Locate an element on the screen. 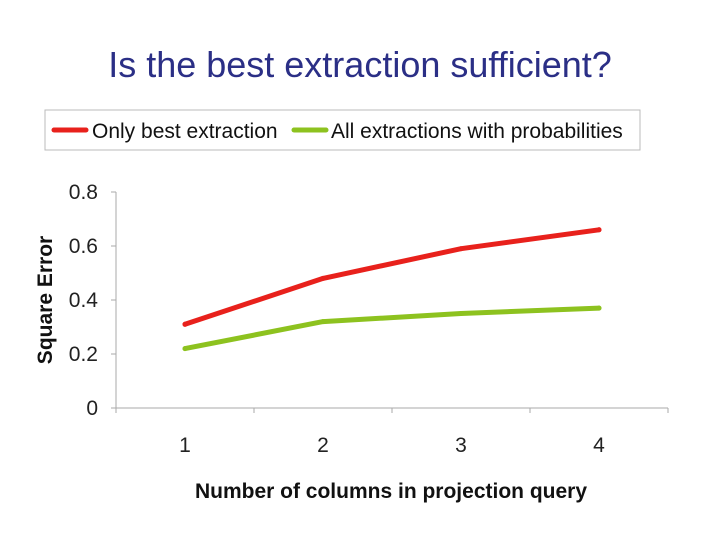 The height and width of the screenshot is (540, 720). y-tick-label: 0.4 is located at coordinates (84, 300).